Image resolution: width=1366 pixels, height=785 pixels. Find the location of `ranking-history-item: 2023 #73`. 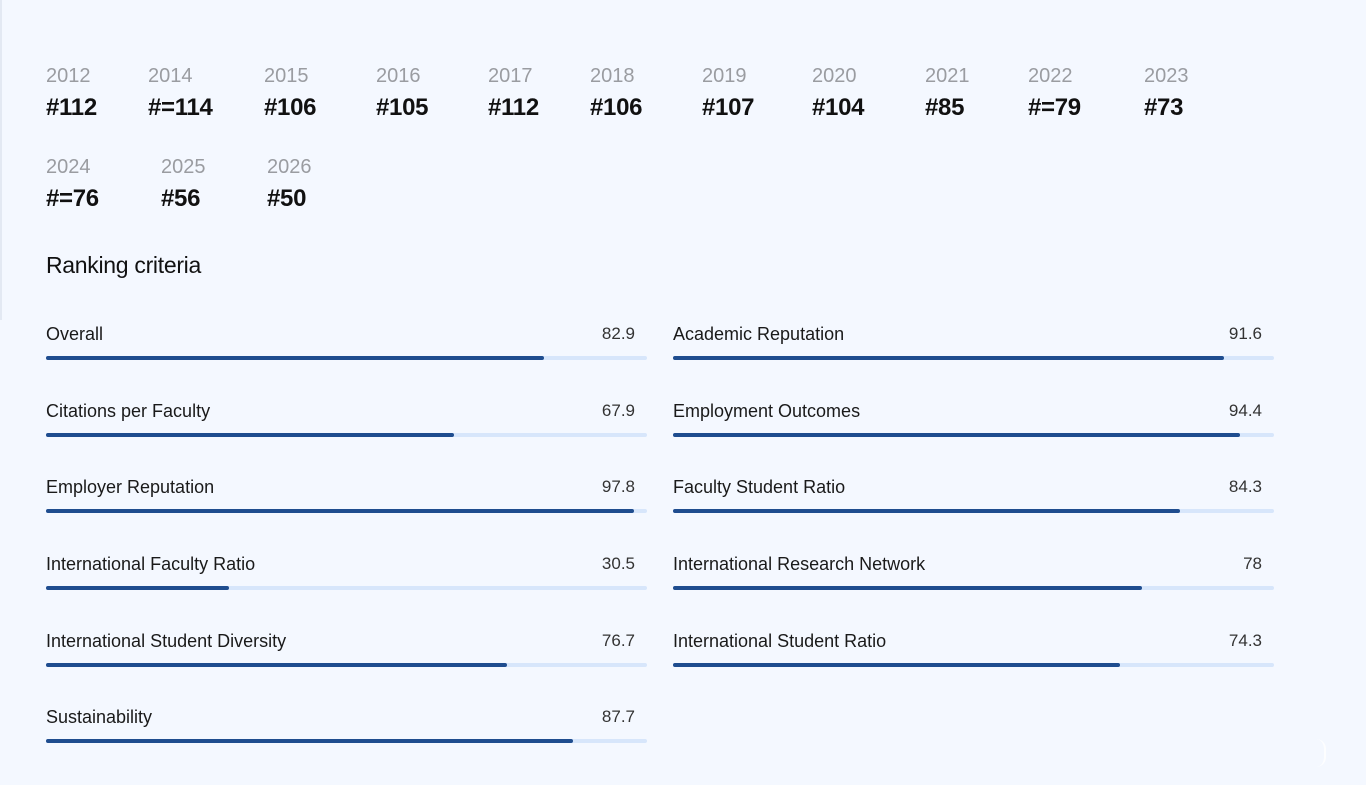

ranking-history-item: 2023 #73 is located at coordinates (1166, 93).